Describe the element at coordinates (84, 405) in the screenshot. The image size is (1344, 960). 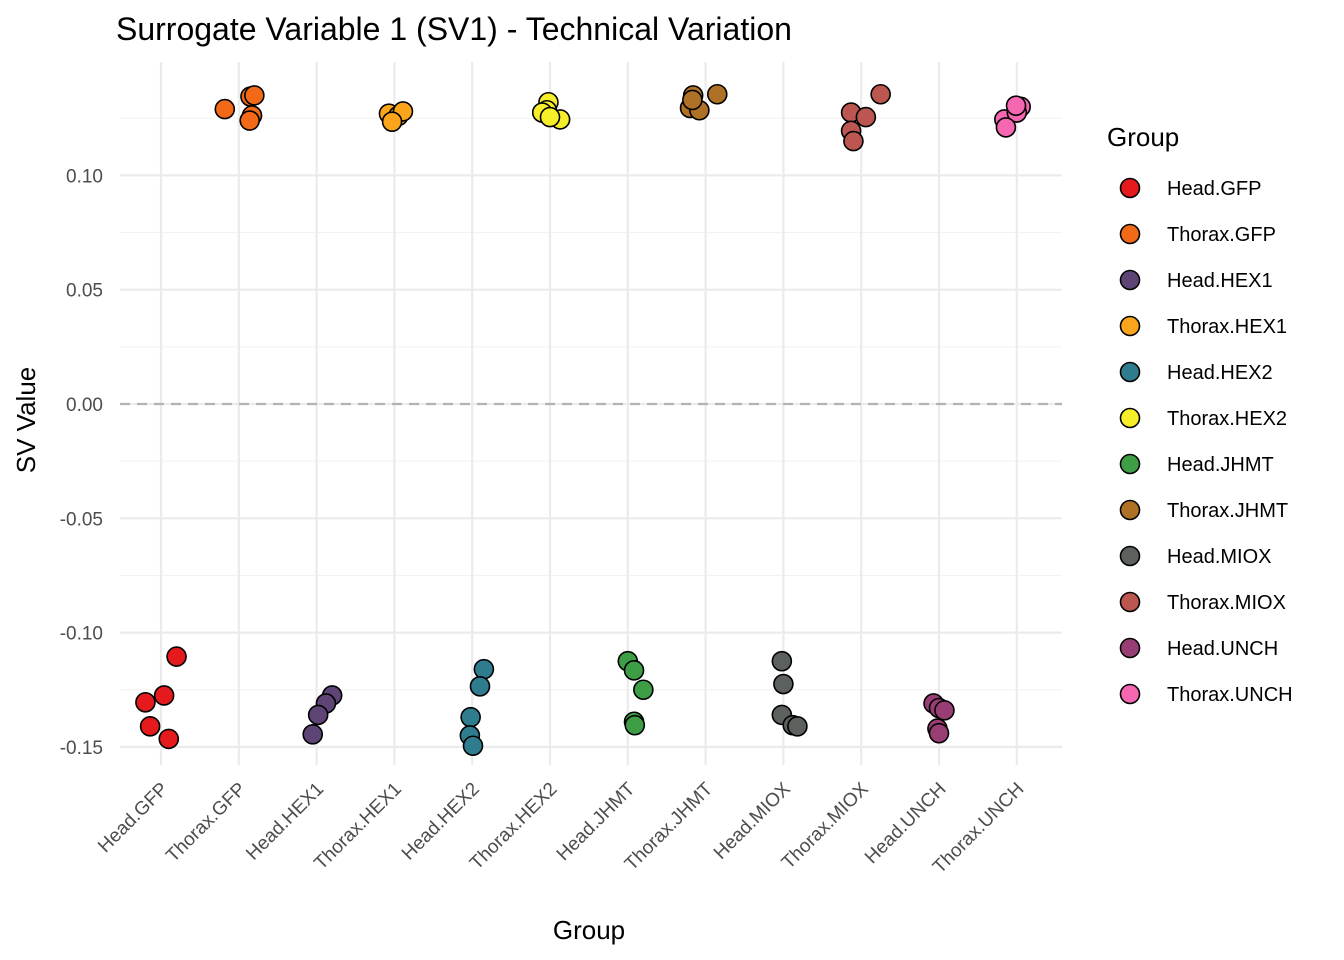
I see `y-tick-label: 0.00` at that location.